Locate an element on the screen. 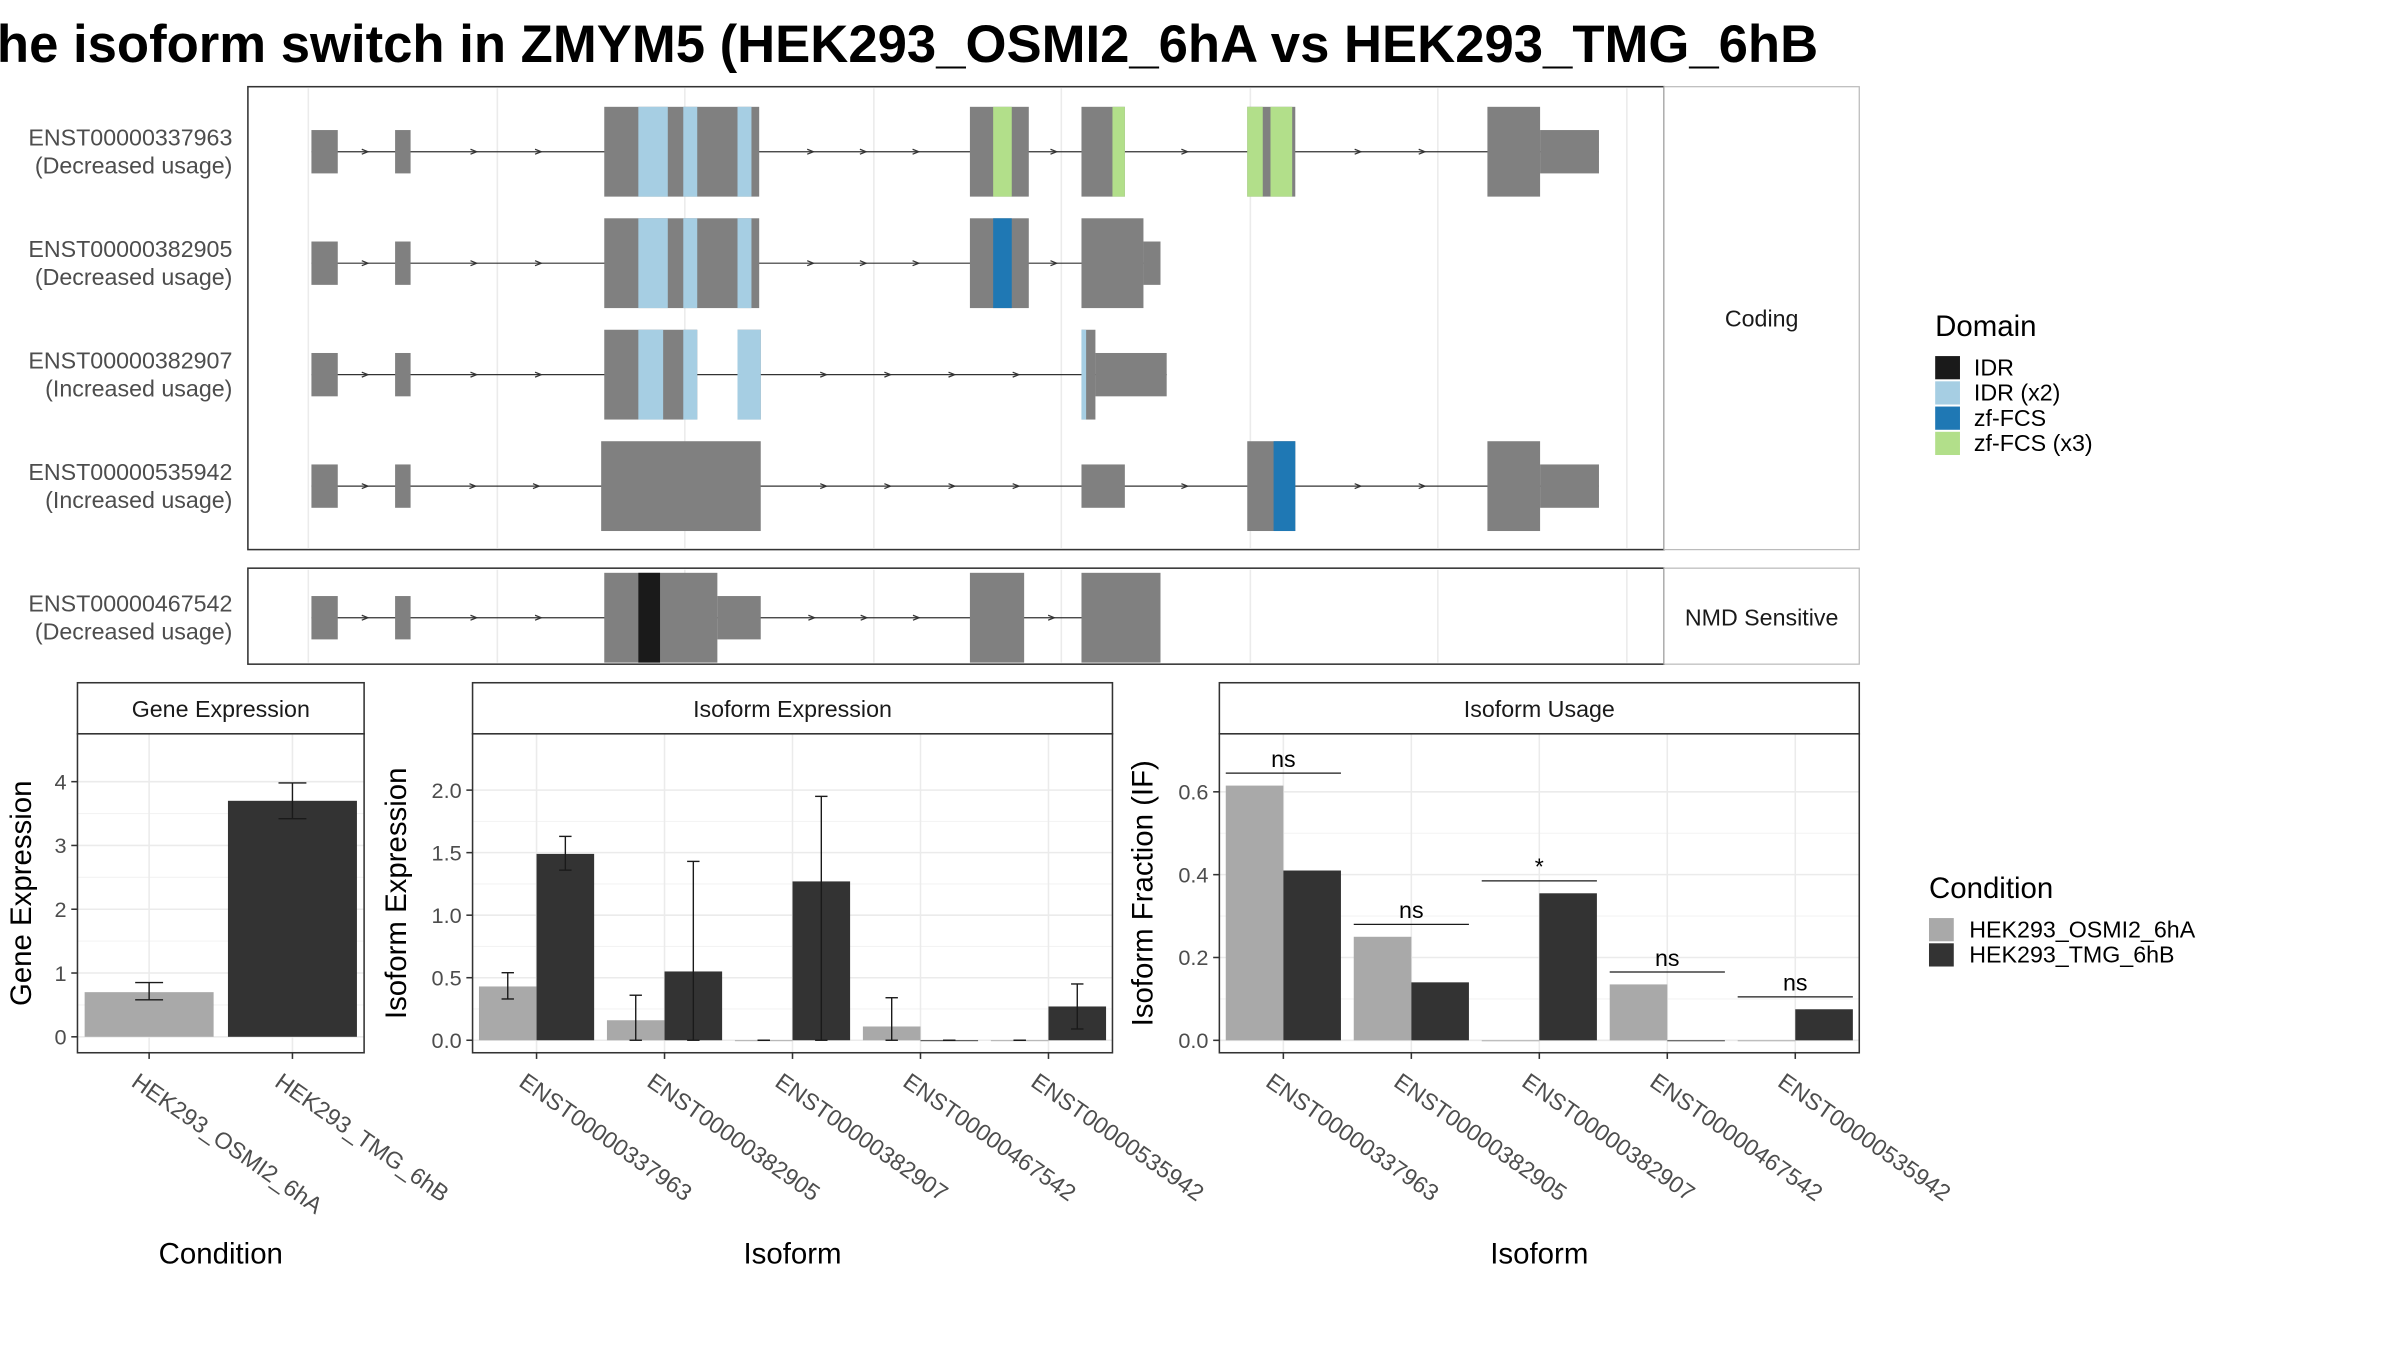 This screenshot has height=1350, width=2400. strip-coding is located at coordinates (1761, 318).